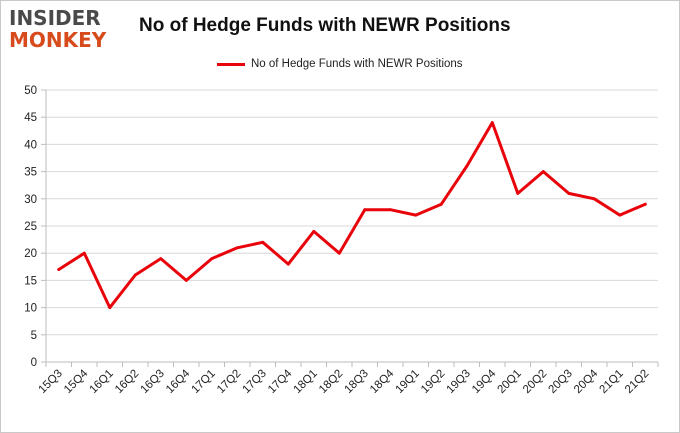 The image size is (680, 433). Describe the element at coordinates (101, 382) in the screenshot. I see `x-tick-label: 16Q1` at that location.